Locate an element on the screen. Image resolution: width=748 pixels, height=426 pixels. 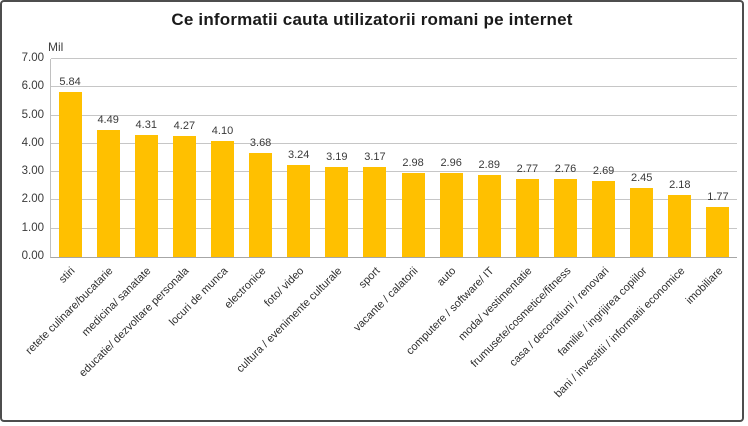
y-tick-label: 5.00 is located at coordinates (32, 114).